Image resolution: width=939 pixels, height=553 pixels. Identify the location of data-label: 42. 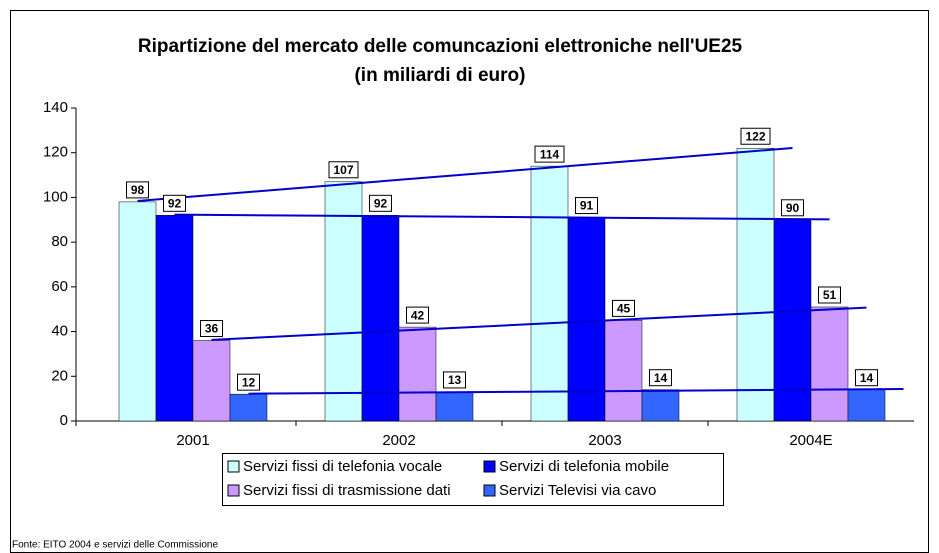
(418, 315).